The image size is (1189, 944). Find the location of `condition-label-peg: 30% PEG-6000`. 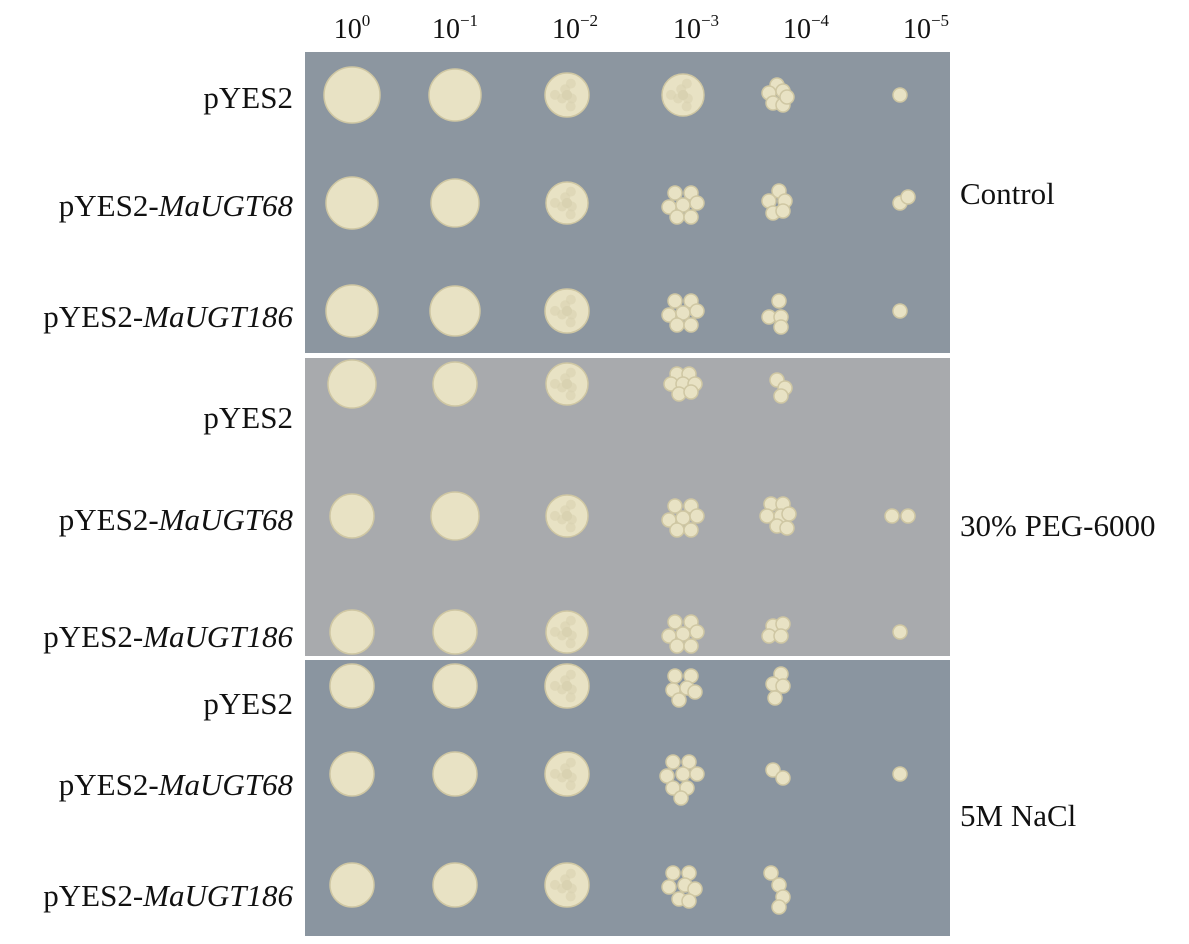

condition-label-peg: 30% PEG-6000 is located at coordinates (1058, 525).